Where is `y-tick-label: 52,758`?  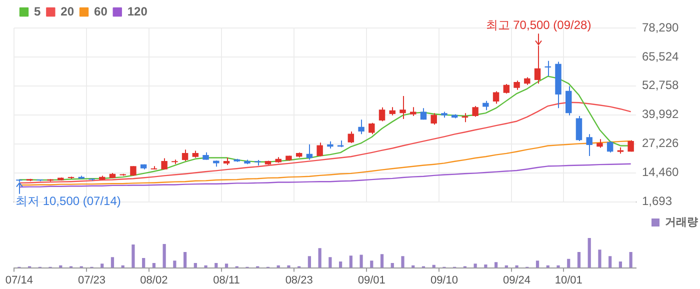 y-tick-label: 52,758 is located at coordinates (661, 85).